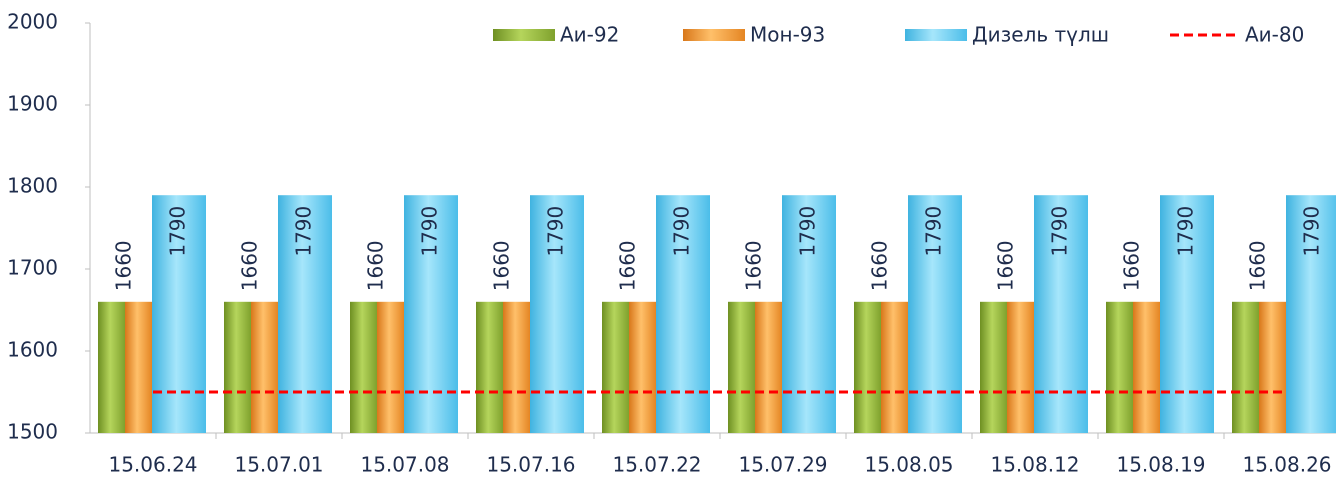 The height and width of the screenshot is (481, 1336). What do you see at coordinates (32, 350) in the screenshot?
I see `y-tick-label: 1600` at bounding box center [32, 350].